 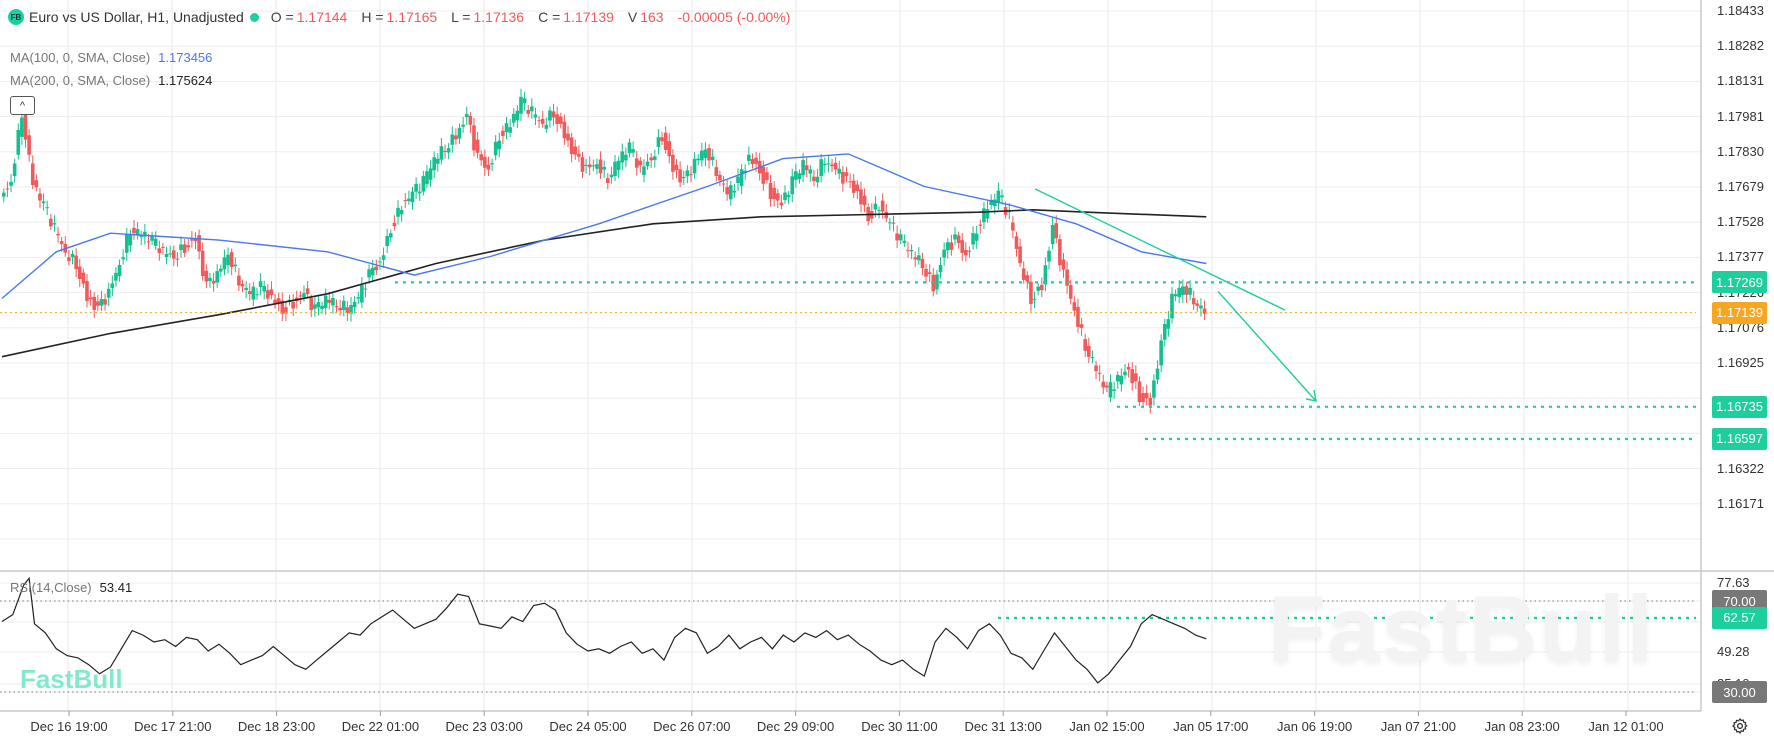 I want to click on trend-line, so click(x=1160, y=249).